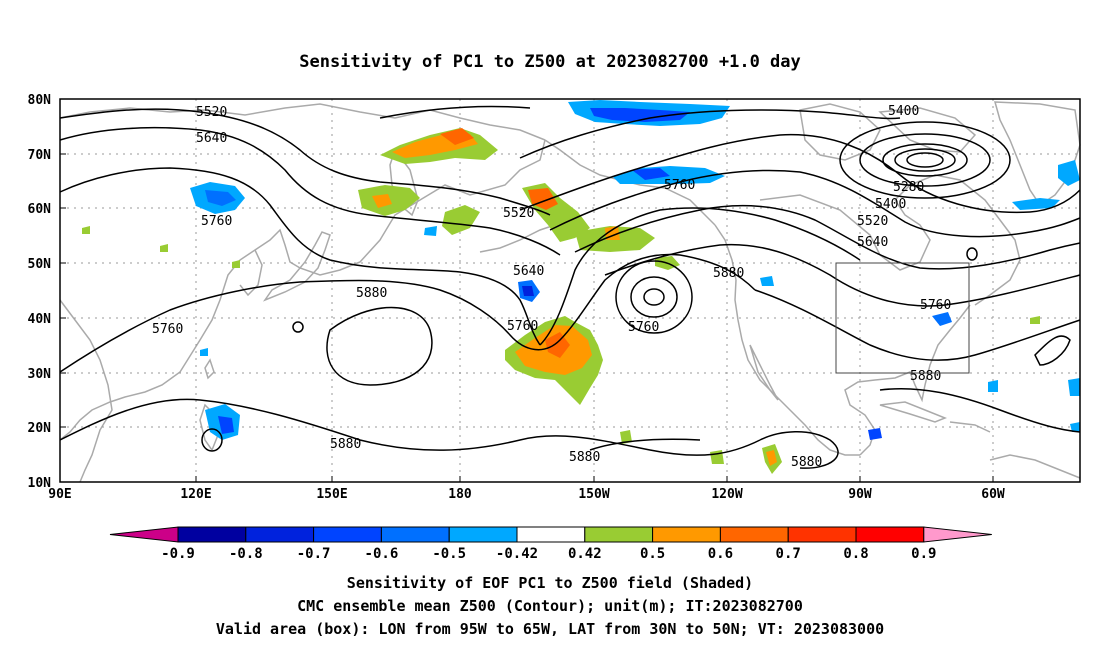 The width and height of the screenshot is (1100, 650). Describe the element at coordinates (517, 554) in the screenshot. I see `colorbar-label: -0.42` at that location.